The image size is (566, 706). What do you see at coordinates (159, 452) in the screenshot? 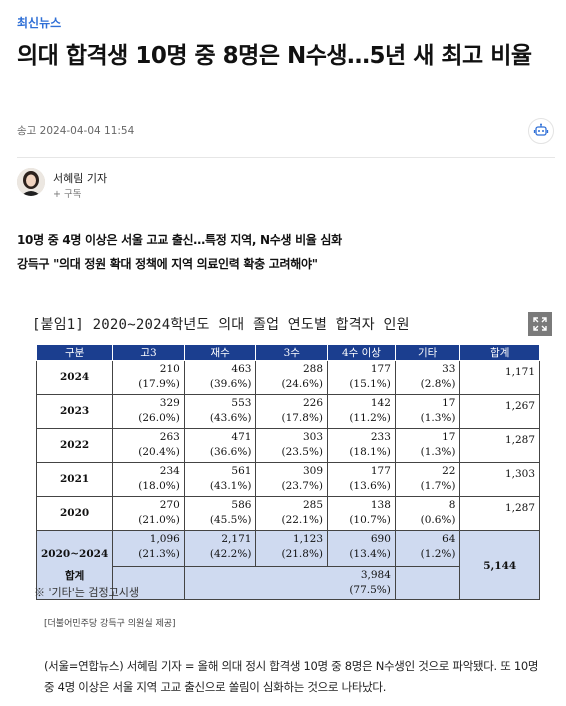
I see `cell-percent: (20.4%)` at bounding box center [159, 452].